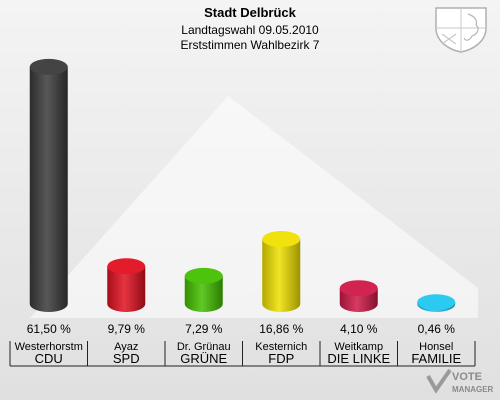  What do you see at coordinates (359, 329) in the screenshot?
I see `value-label: 4,10 %` at bounding box center [359, 329].